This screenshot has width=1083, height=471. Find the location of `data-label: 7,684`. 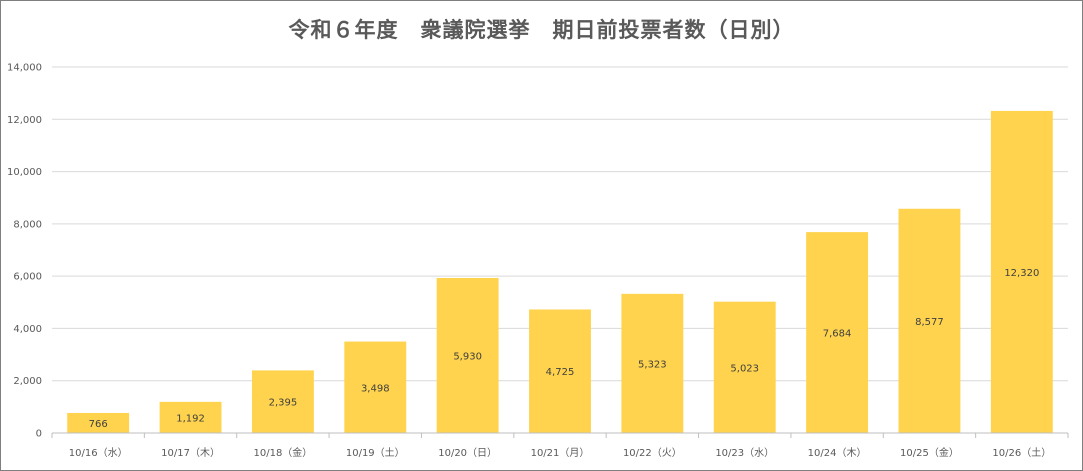

data-label: 7,684 is located at coordinates (837, 334).